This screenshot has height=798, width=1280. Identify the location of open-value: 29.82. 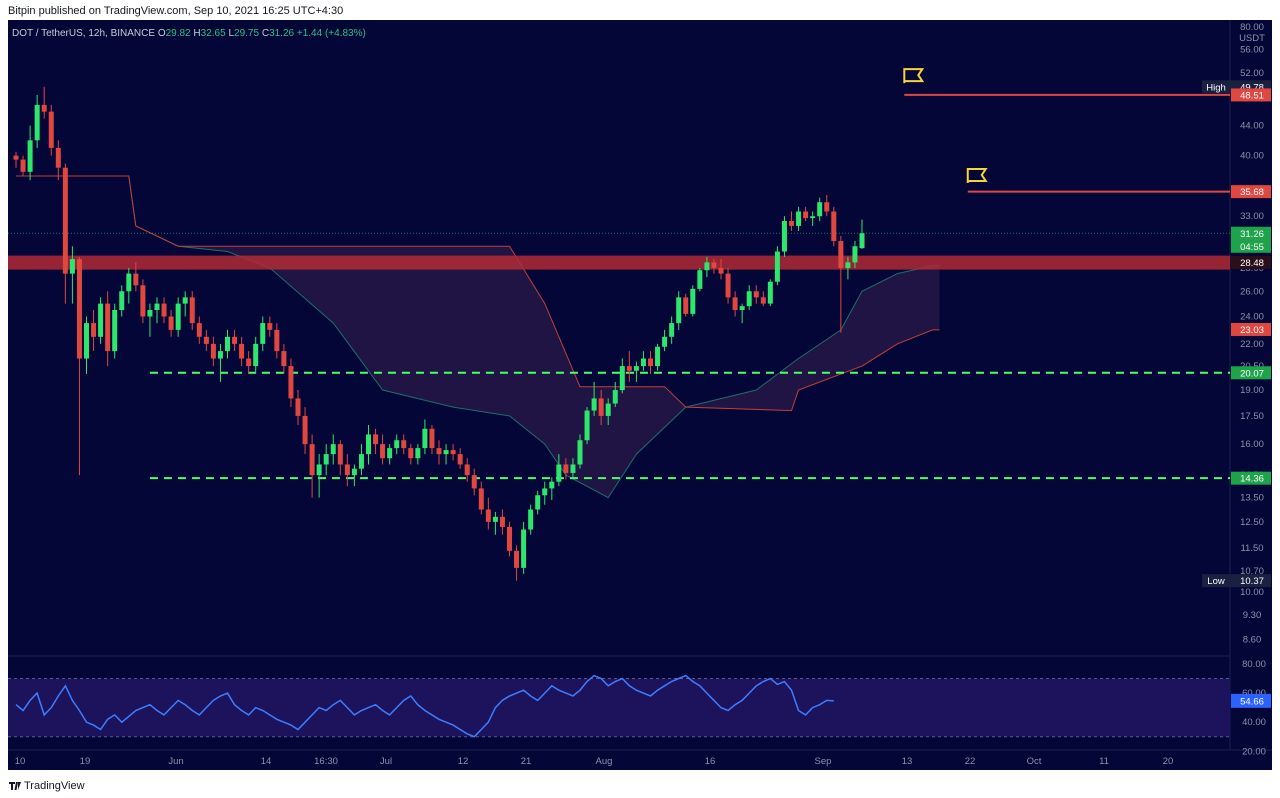
(178, 33).